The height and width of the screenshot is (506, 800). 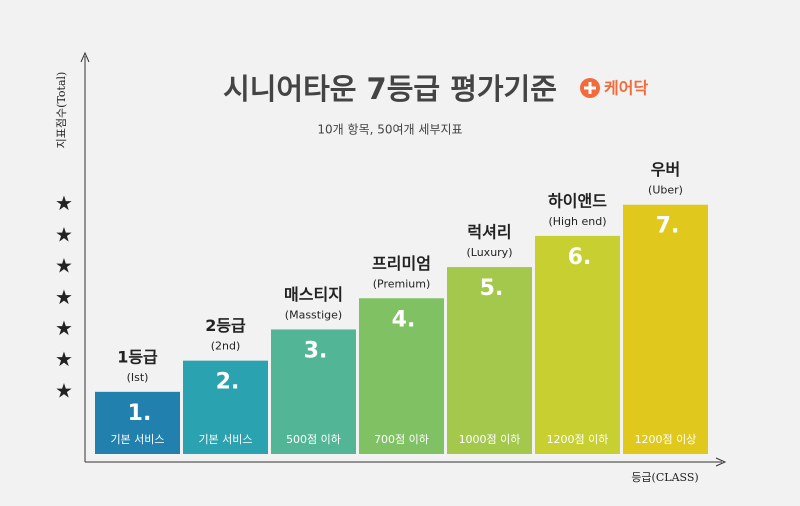 I want to click on bar-number: 2., so click(x=228, y=382).